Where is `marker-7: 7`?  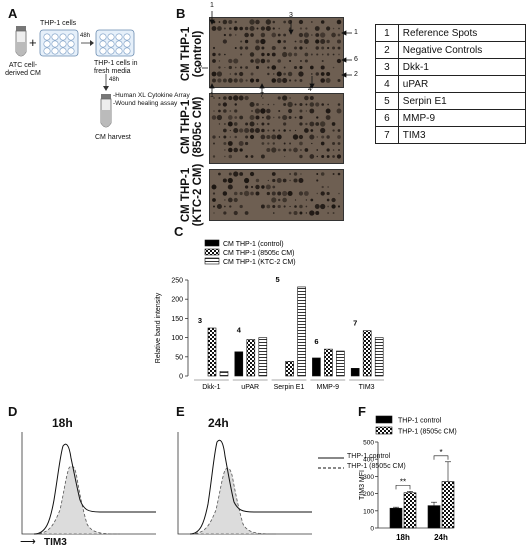
marker-7: 7 is located at coordinates (262, 95).